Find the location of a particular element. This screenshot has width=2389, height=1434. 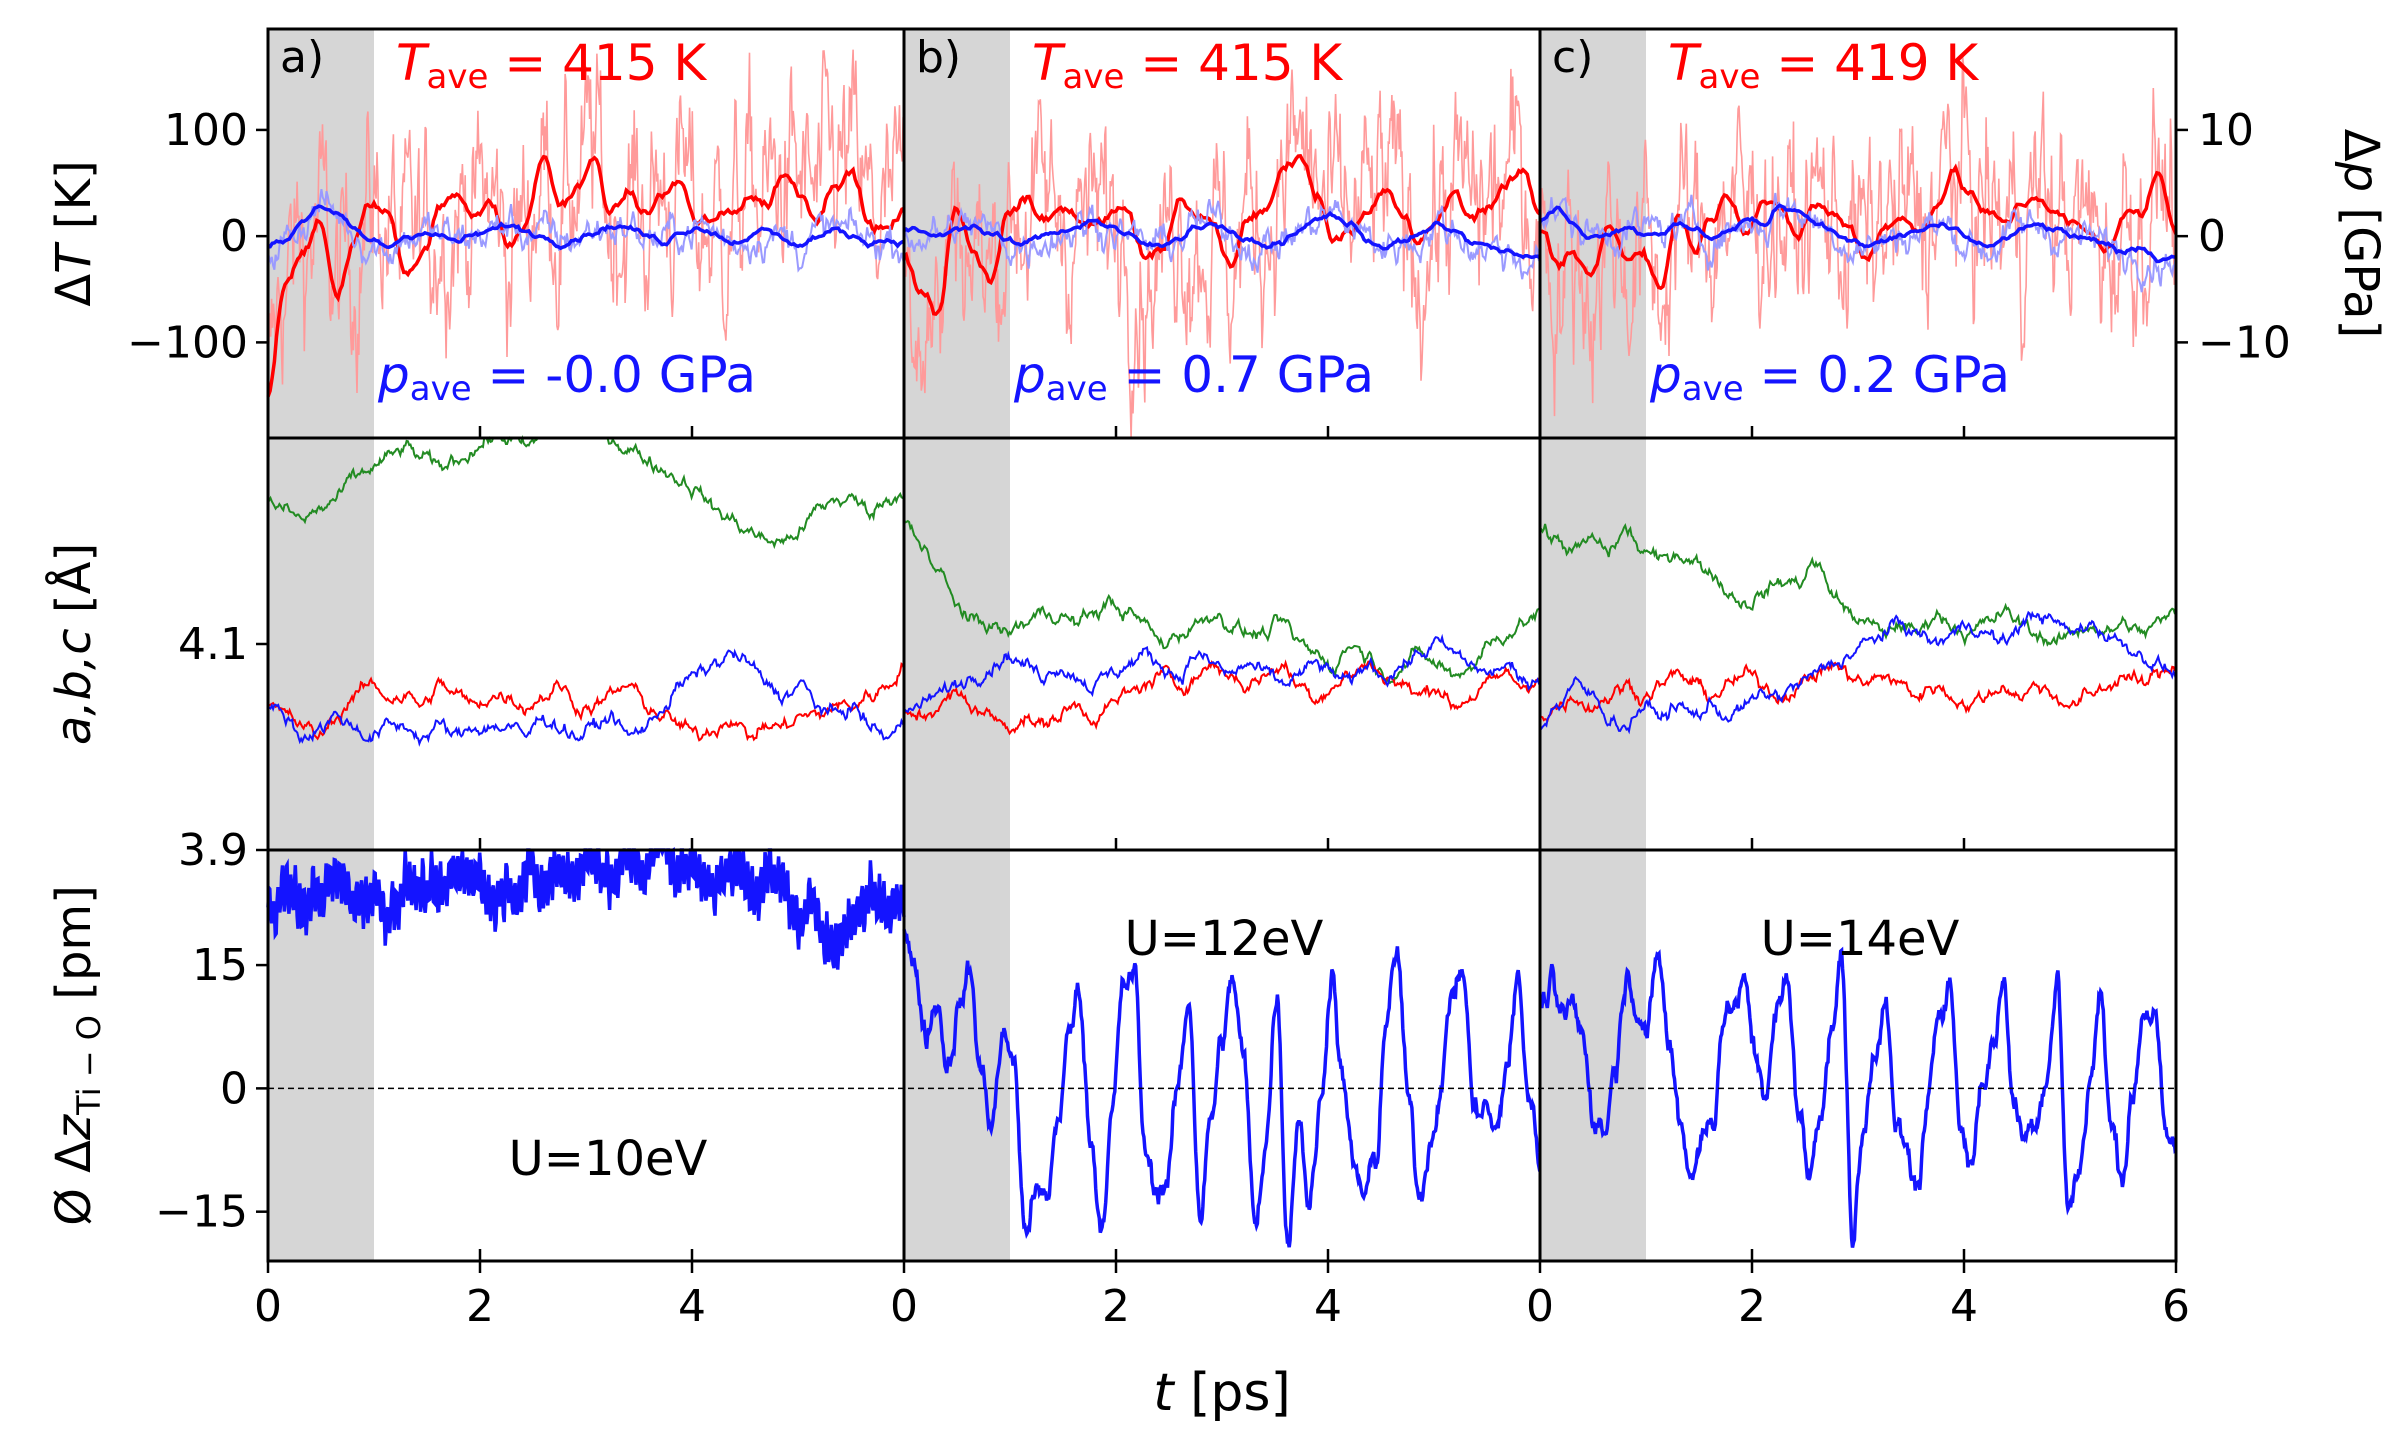

T-ave-label-0: Tave = 415 K is located at coordinates (551, 65).